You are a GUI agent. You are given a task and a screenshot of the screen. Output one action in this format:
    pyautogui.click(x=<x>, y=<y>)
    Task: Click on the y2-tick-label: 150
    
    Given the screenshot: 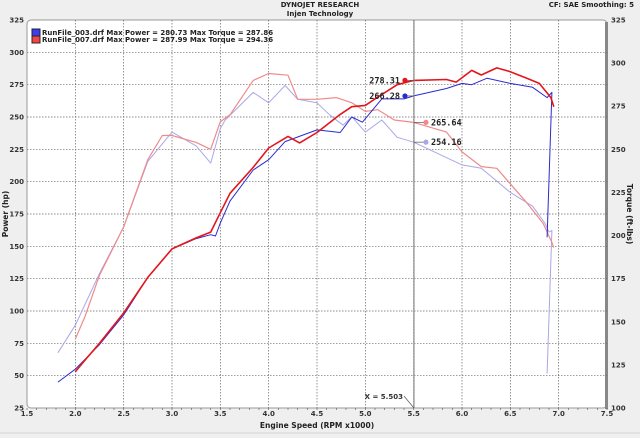 What is the action you would take?
    pyautogui.click(x=618, y=322)
    